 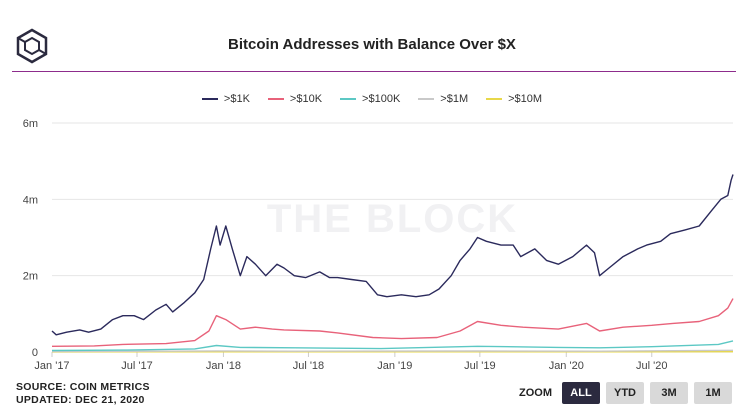 I want to click on x-tick-label: Jul '17, so click(x=136, y=366).